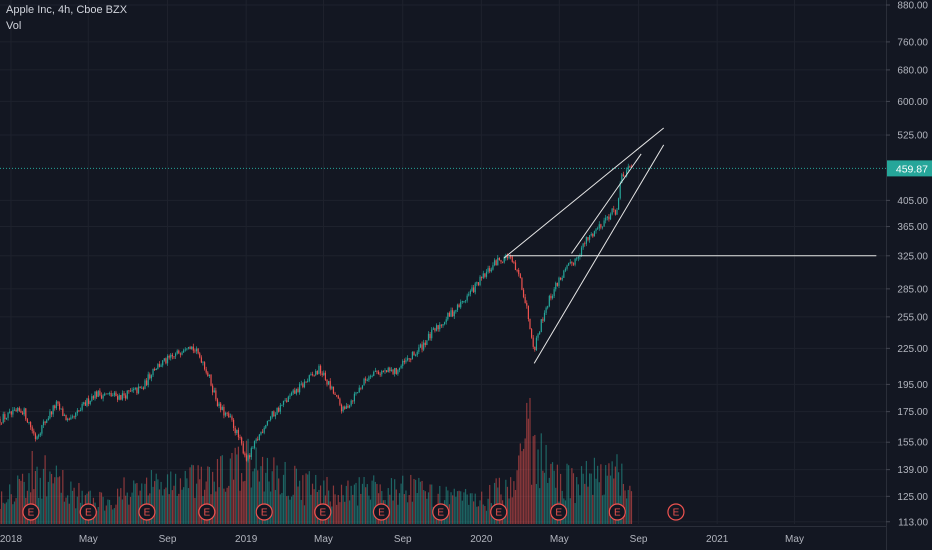 This screenshot has width=932, height=550. I want to click on price-tick-label: 325.00, so click(912, 256).